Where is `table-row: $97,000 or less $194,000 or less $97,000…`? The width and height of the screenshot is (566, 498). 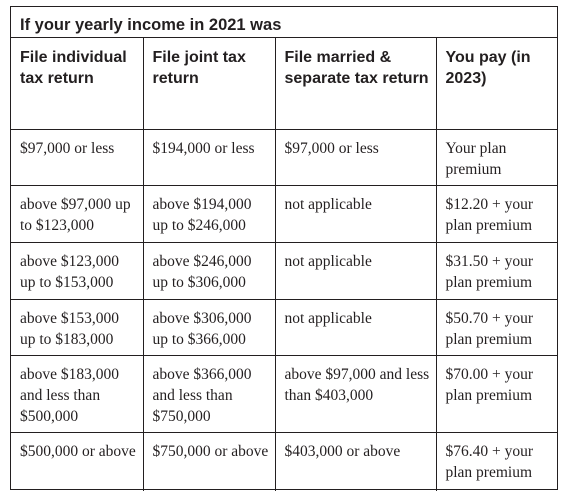 table-row: $97,000 or less $194,000 or less $97,000… is located at coordinates (284, 157).